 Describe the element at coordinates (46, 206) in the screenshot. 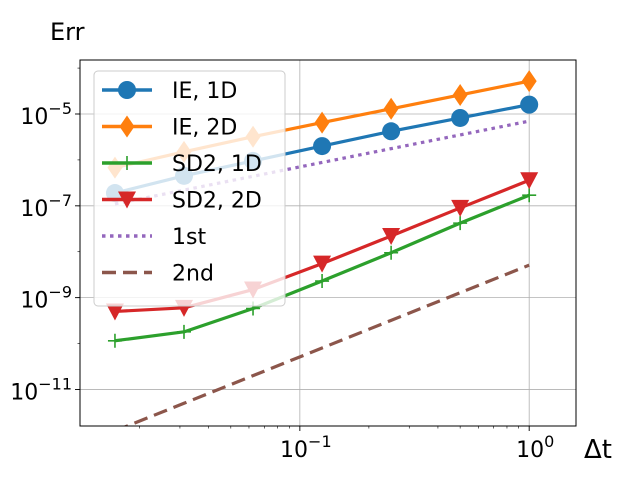

I see `y-tick-label-2: 10⁻⁷` at that location.